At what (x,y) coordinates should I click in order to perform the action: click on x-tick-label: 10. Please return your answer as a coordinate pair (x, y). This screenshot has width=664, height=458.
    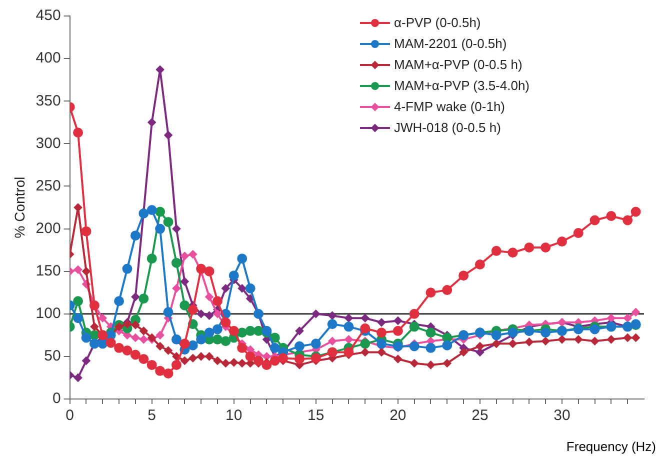
    Looking at the image, I should click on (234, 415).